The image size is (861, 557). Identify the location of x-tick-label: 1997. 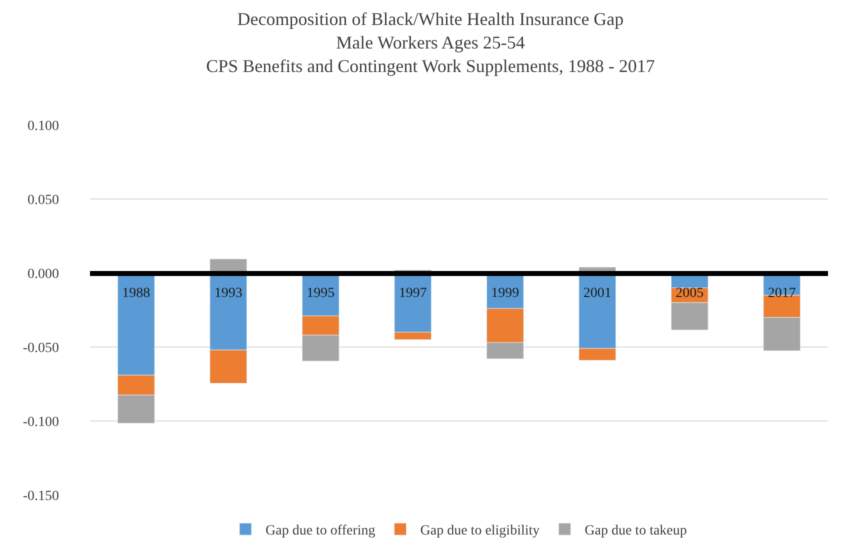
(412, 293).